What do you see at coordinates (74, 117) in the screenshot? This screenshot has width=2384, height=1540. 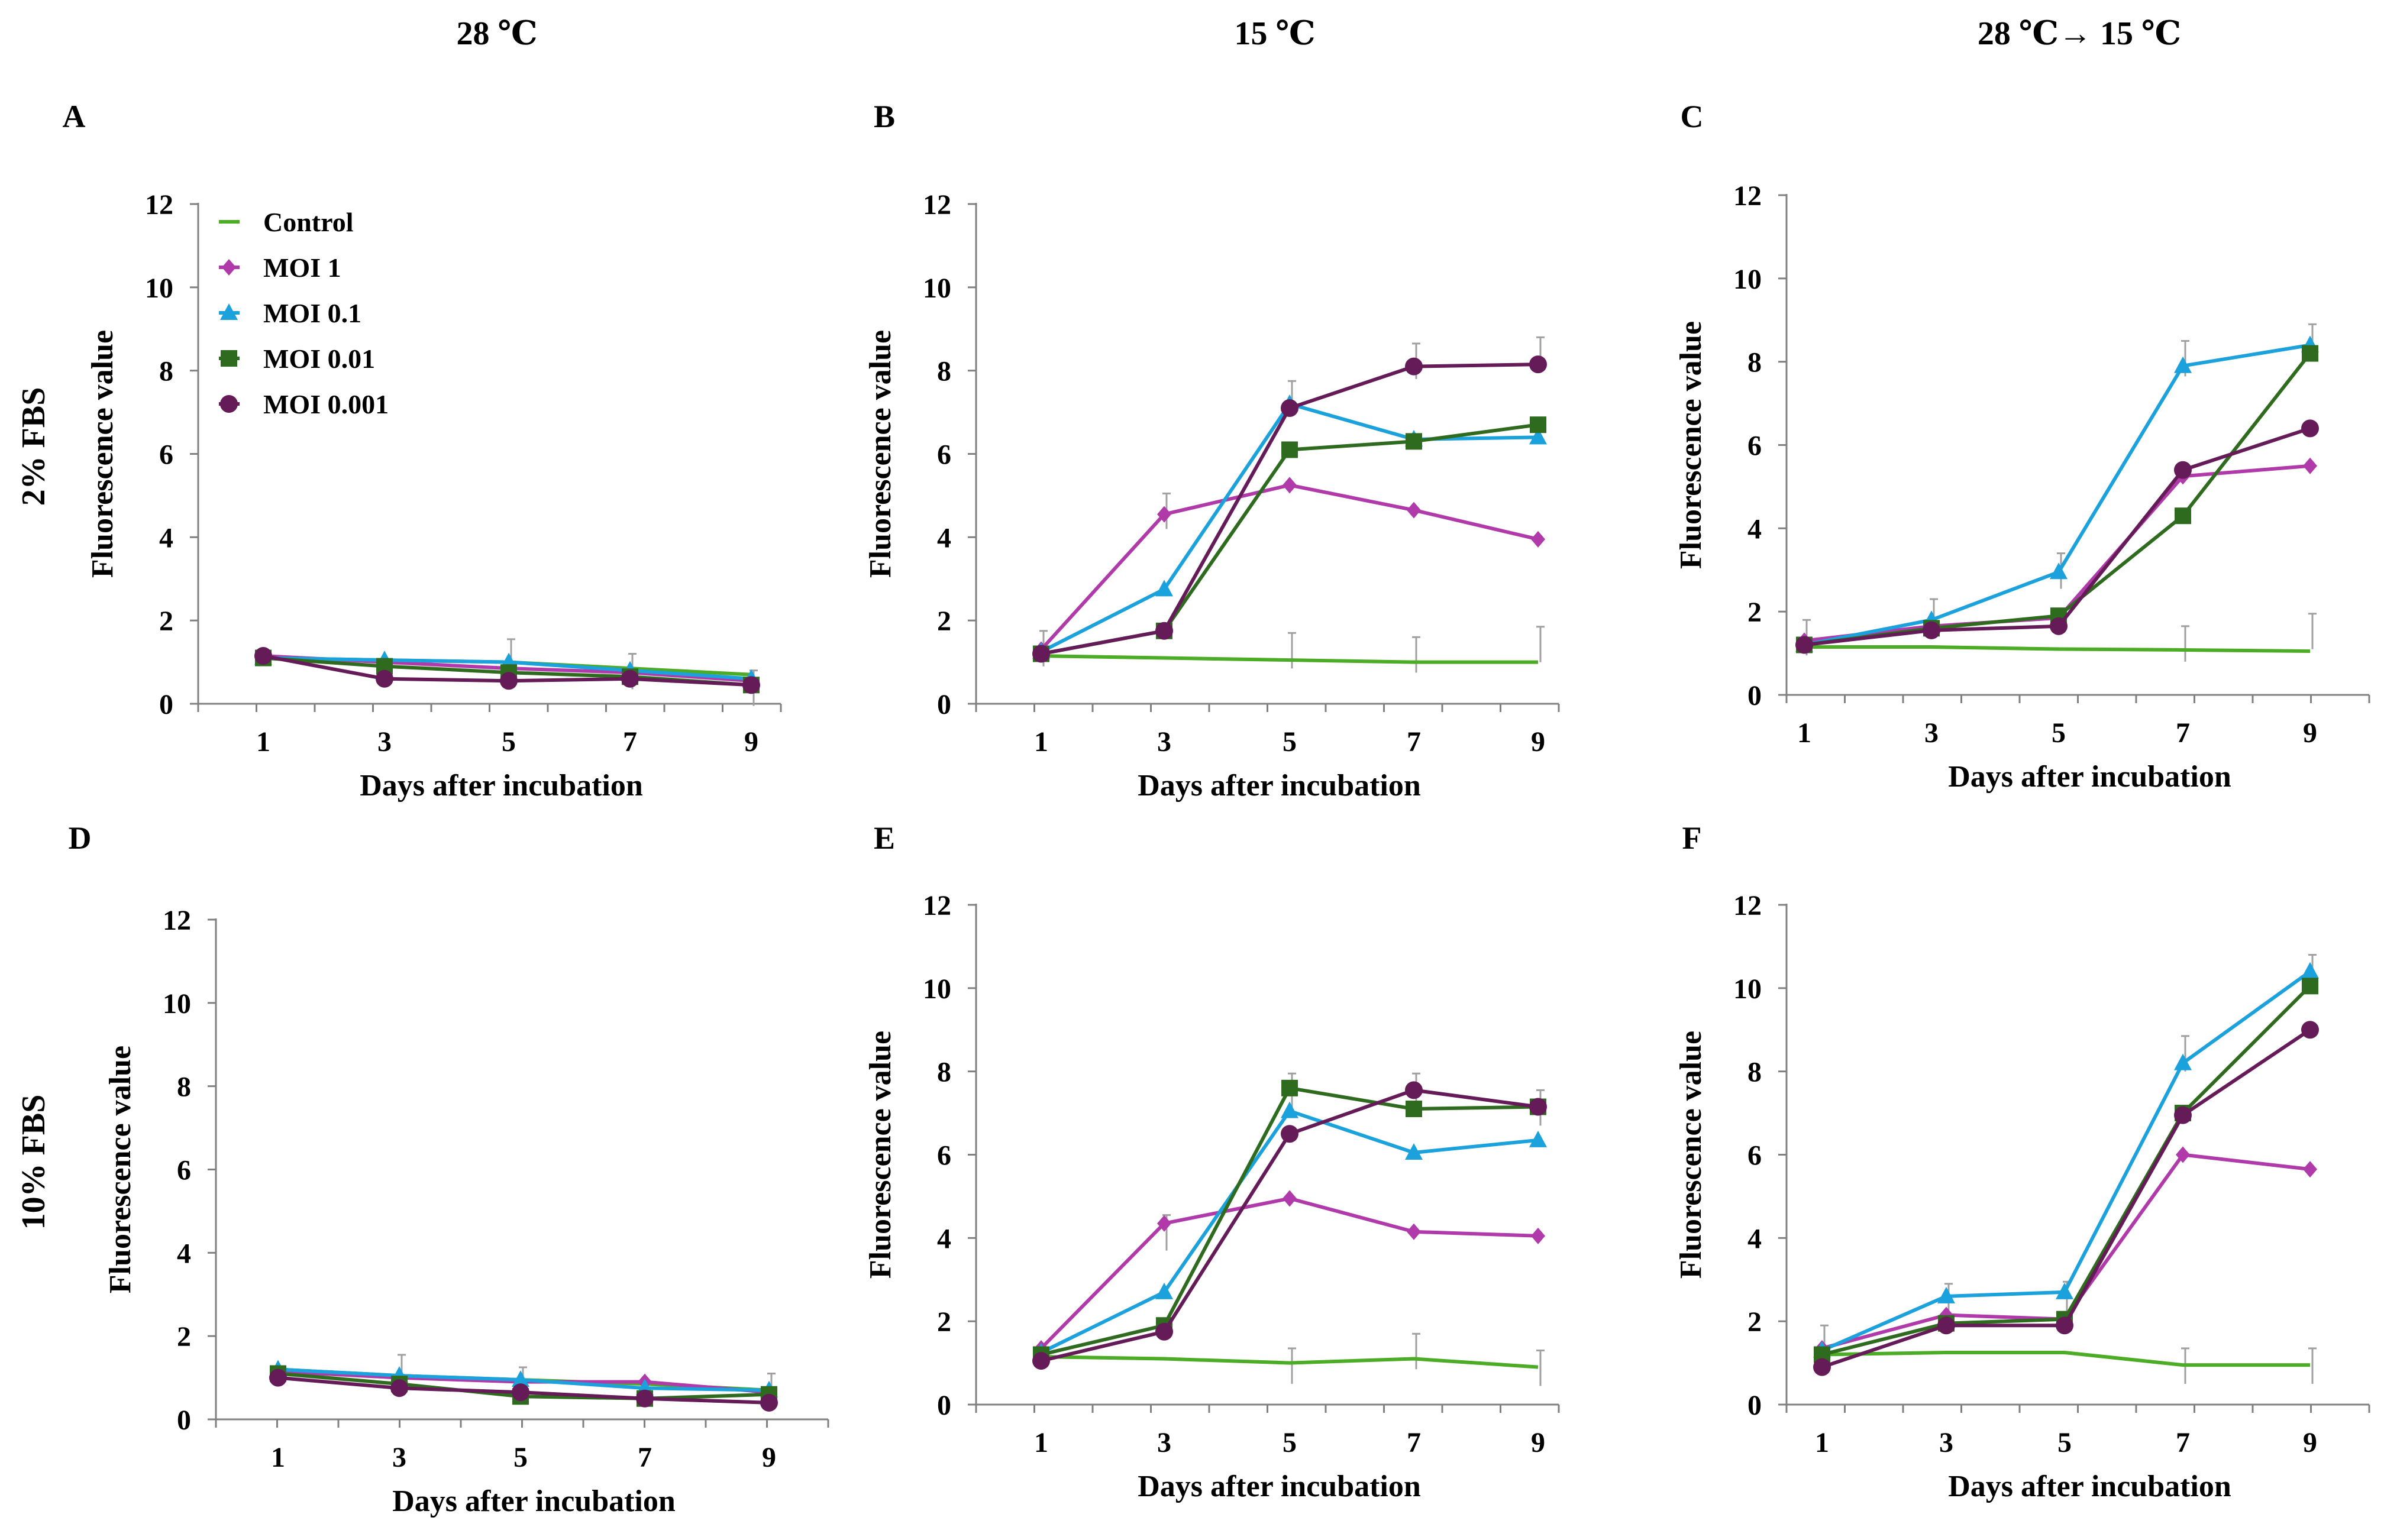 I see `panel-letter: A` at bounding box center [74, 117].